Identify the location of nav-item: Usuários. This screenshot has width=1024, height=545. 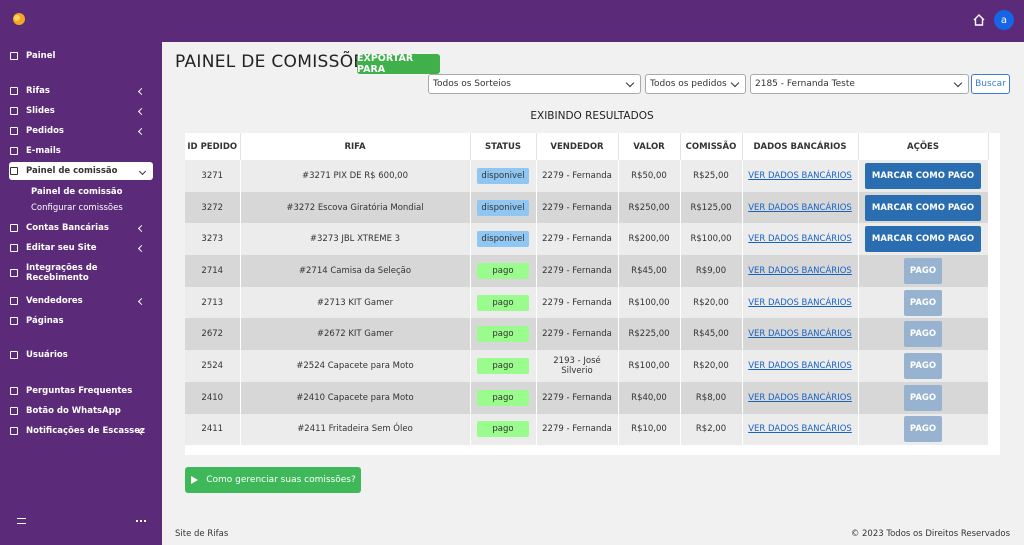
(81, 355).